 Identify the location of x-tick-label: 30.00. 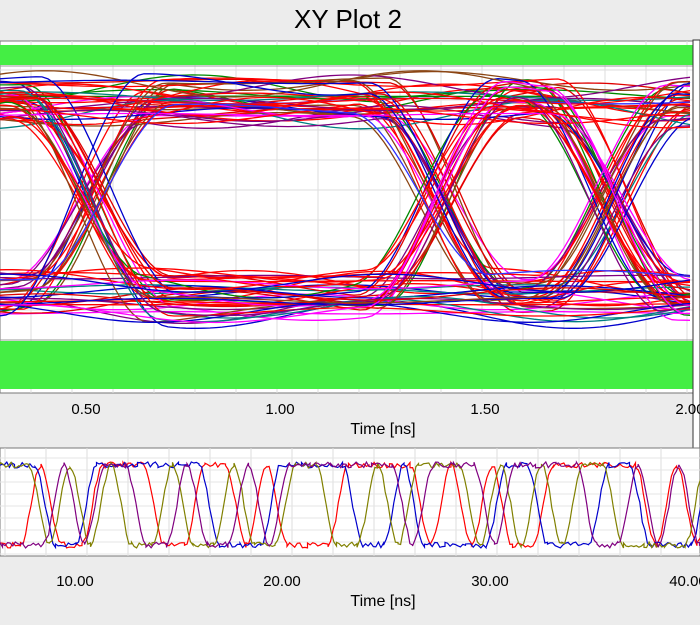
(490, 581).